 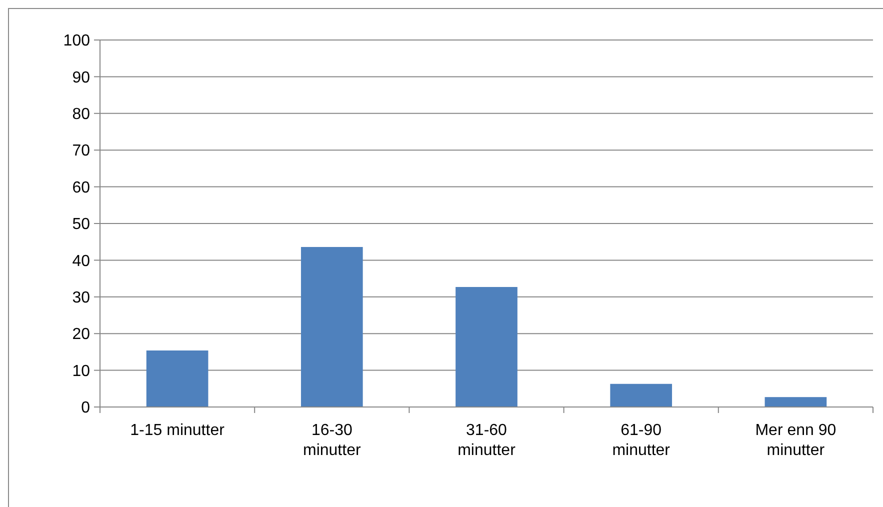 I want to click on y-tick-label: 50, so click(x=81, y=225).